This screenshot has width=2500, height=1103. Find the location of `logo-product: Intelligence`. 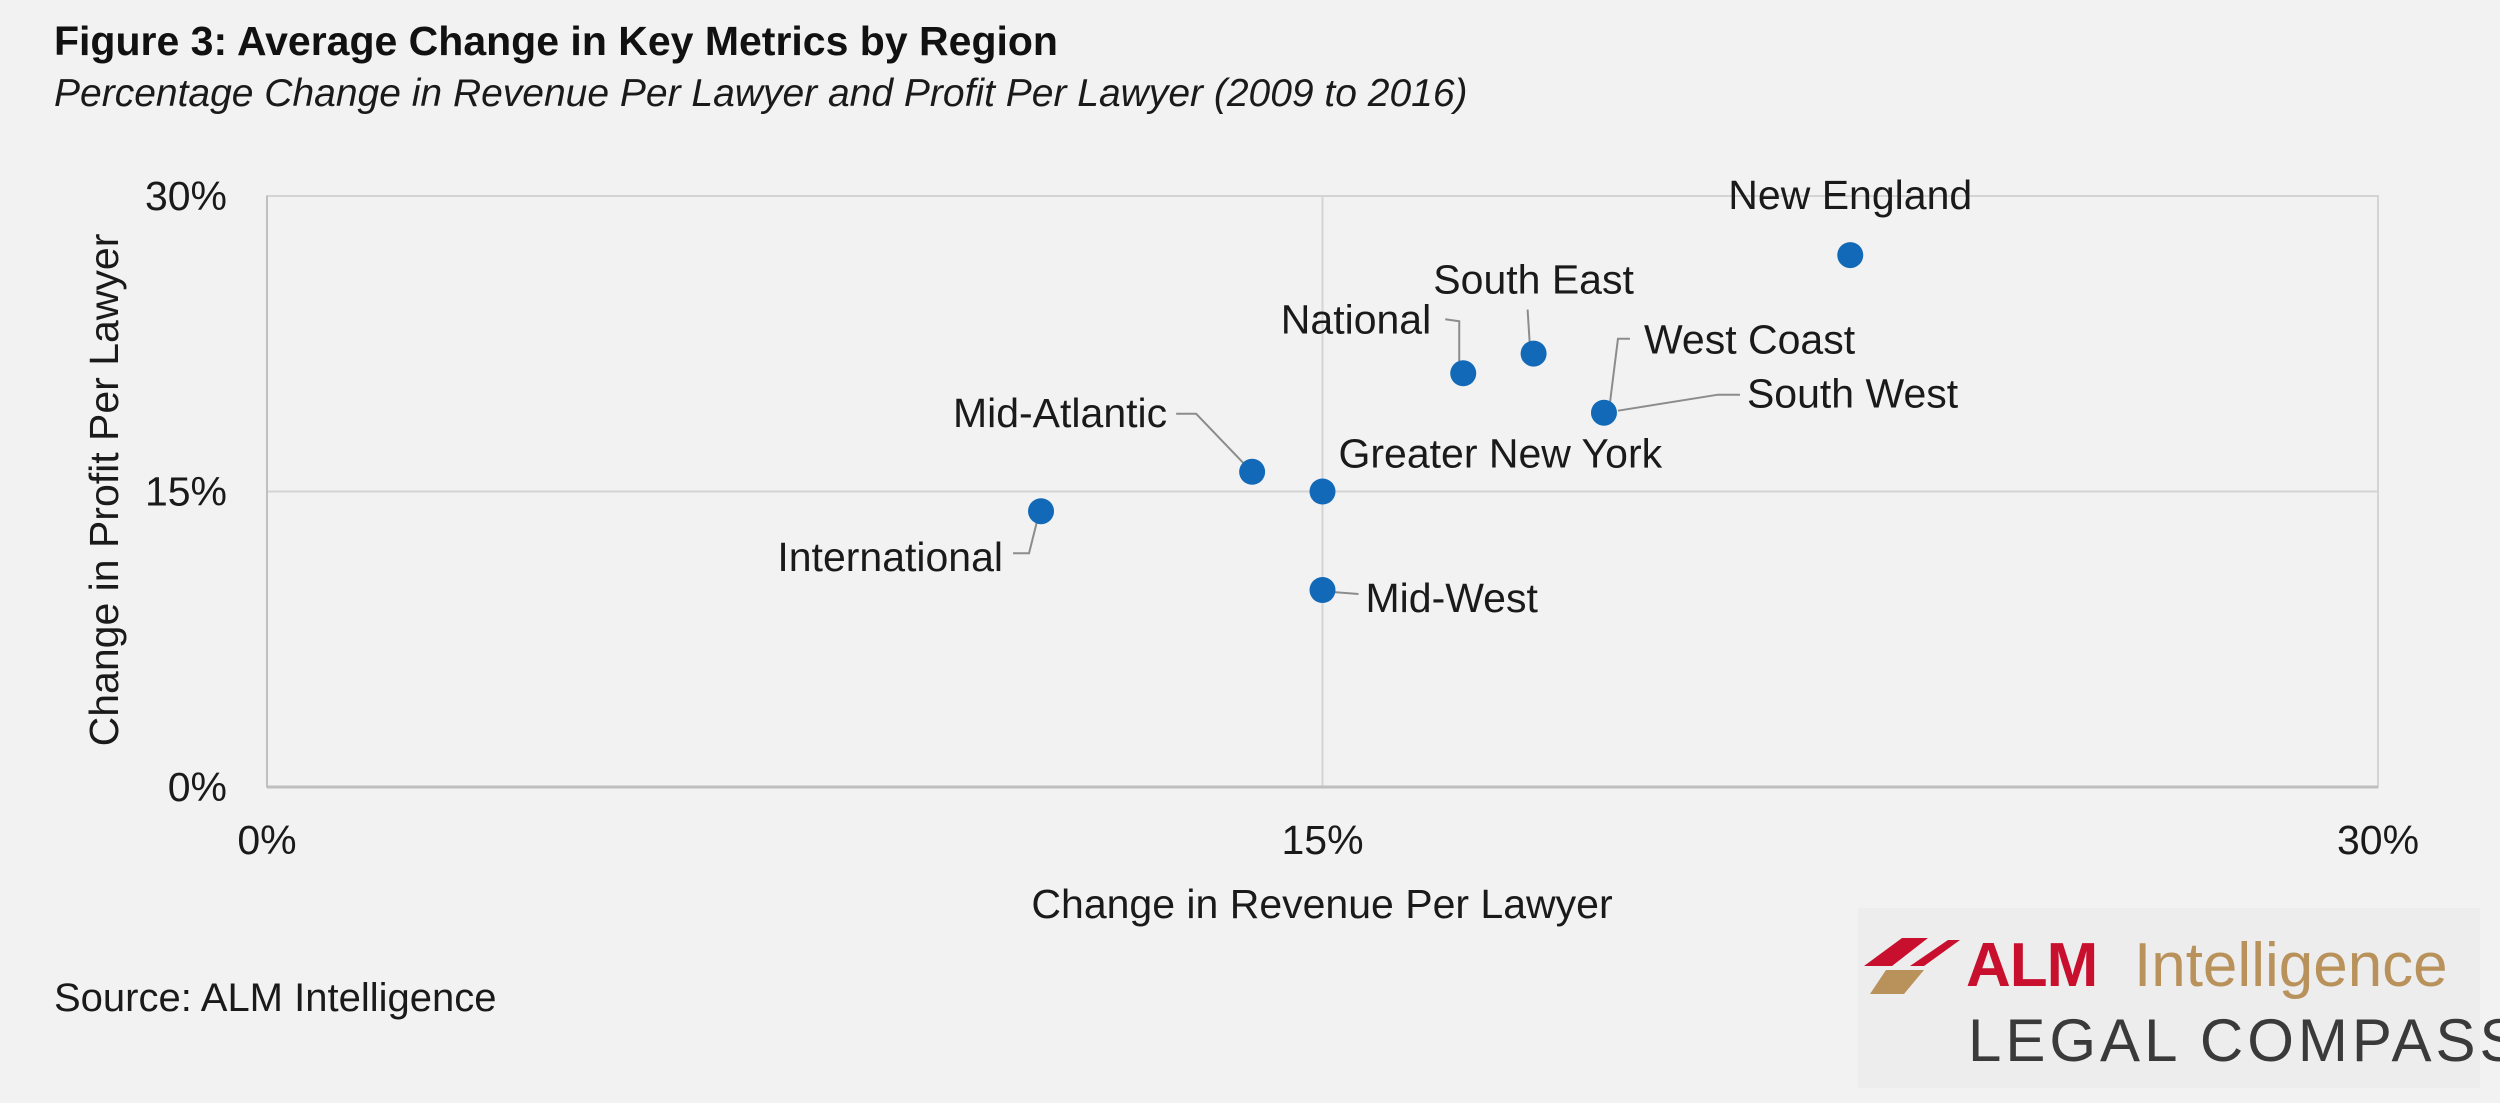

logo-product: Intelligence is located at coordinates (2291, 965).